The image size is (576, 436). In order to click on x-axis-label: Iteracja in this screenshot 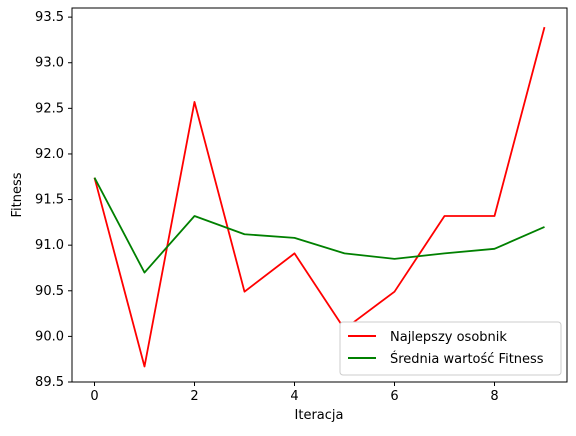, I will do `click(319, 415)`.